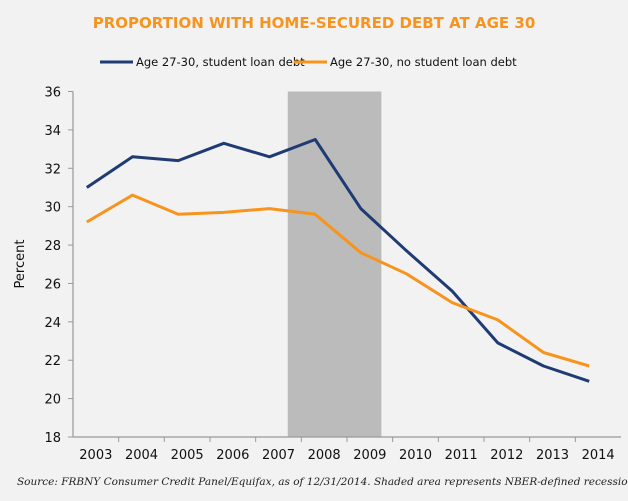 This screenshot has height=501, width=628. Describe the element at coordinates (52, 169) in the screenshot. I see `y-tick-label: 32` at that location.